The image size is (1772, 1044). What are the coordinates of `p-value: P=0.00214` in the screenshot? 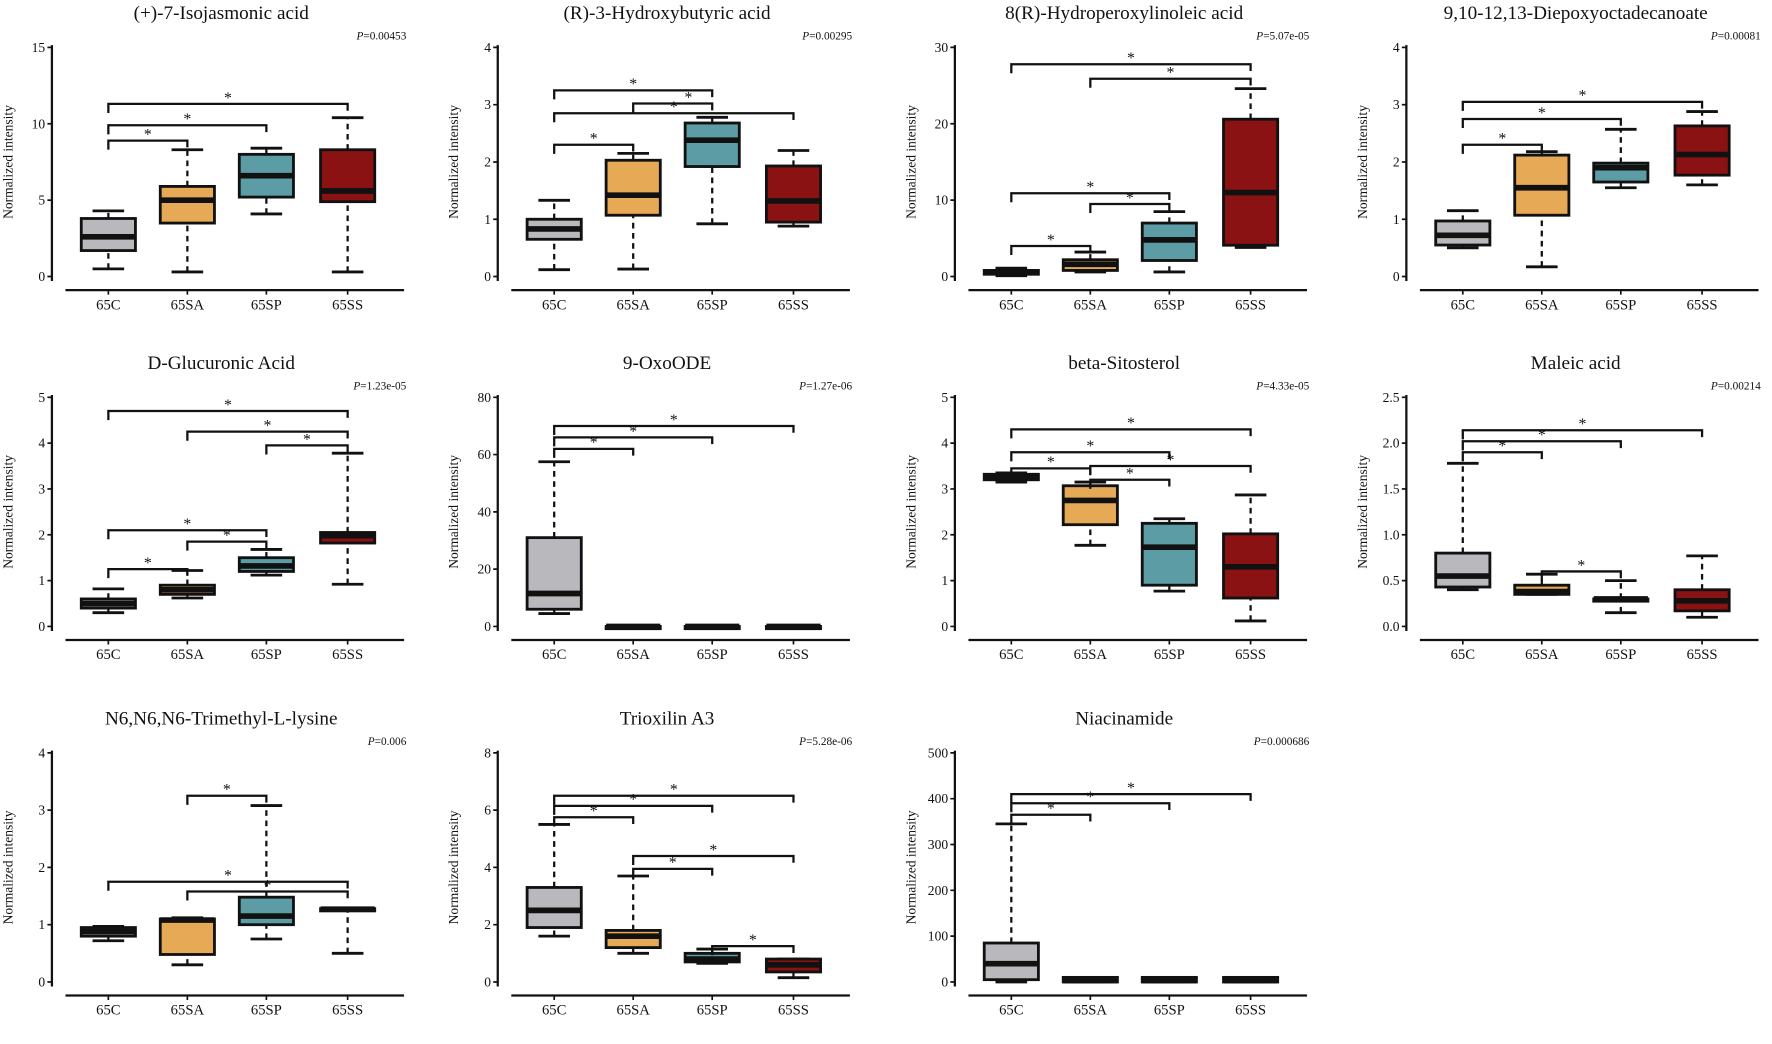 It's located at (1735, 386).